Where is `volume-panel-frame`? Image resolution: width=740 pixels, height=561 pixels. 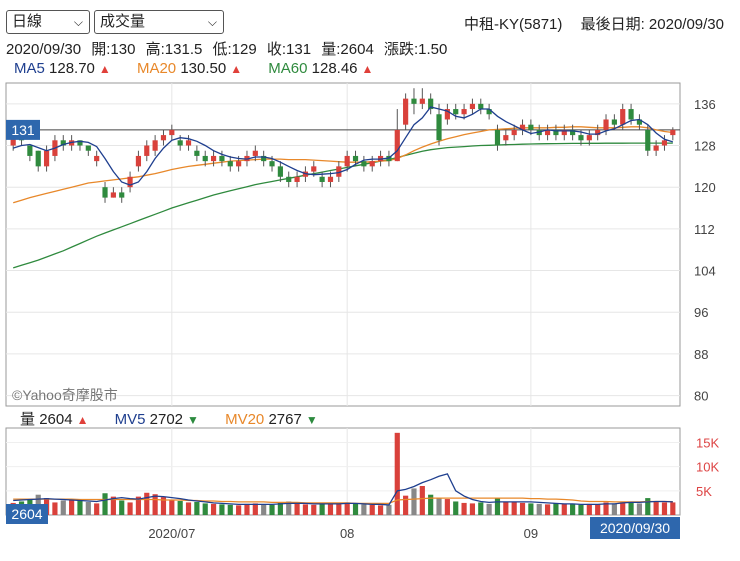
volume-panel-frame is located at coordinates (343, 471).